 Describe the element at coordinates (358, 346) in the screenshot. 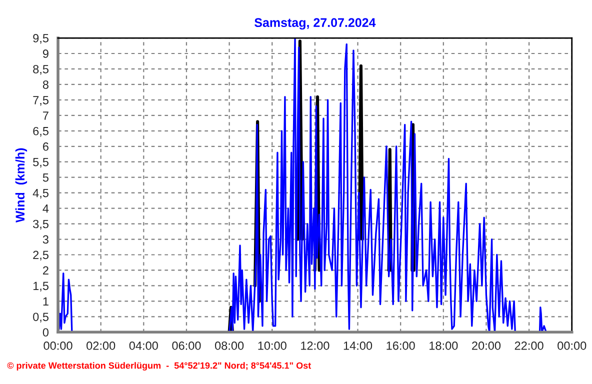

I see `x-tick-label: 14:00` at that location.